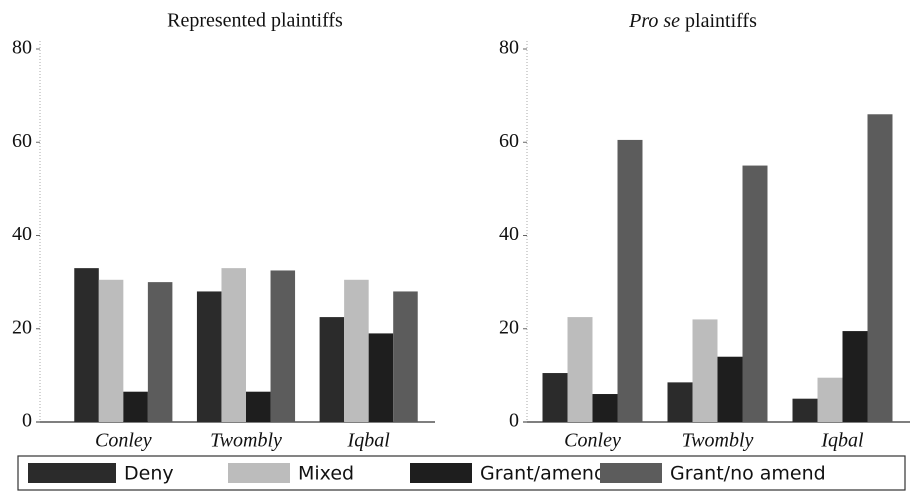 The width and height of the screenshot is (913, 498). Describe the element at coordinates (326, 474) in the screenshot. I see `legend-label: Mixed` at that location.